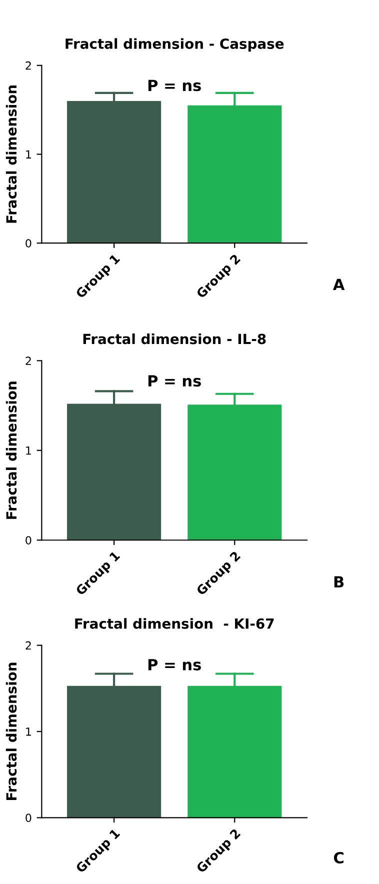 The height and width of the screenshot is (884, 379). What do you see at coordinates (339, 582) in the screenshot?
I see `text: B` at bounding box center [339, 582].